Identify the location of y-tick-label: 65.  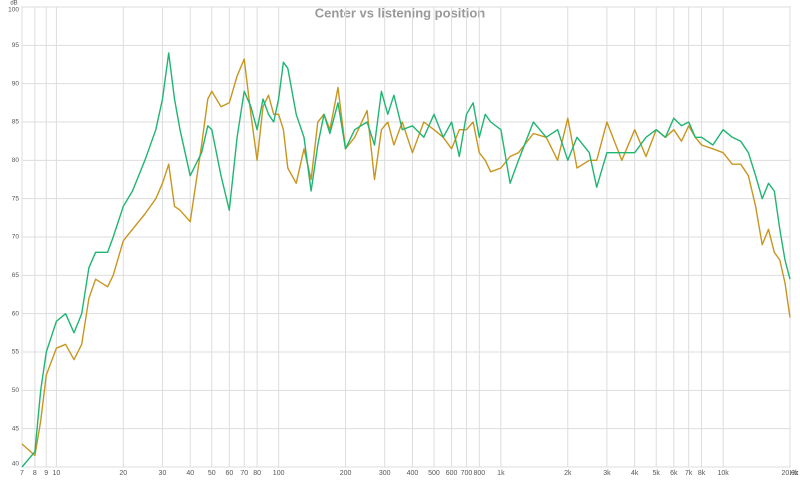
(16, 275).